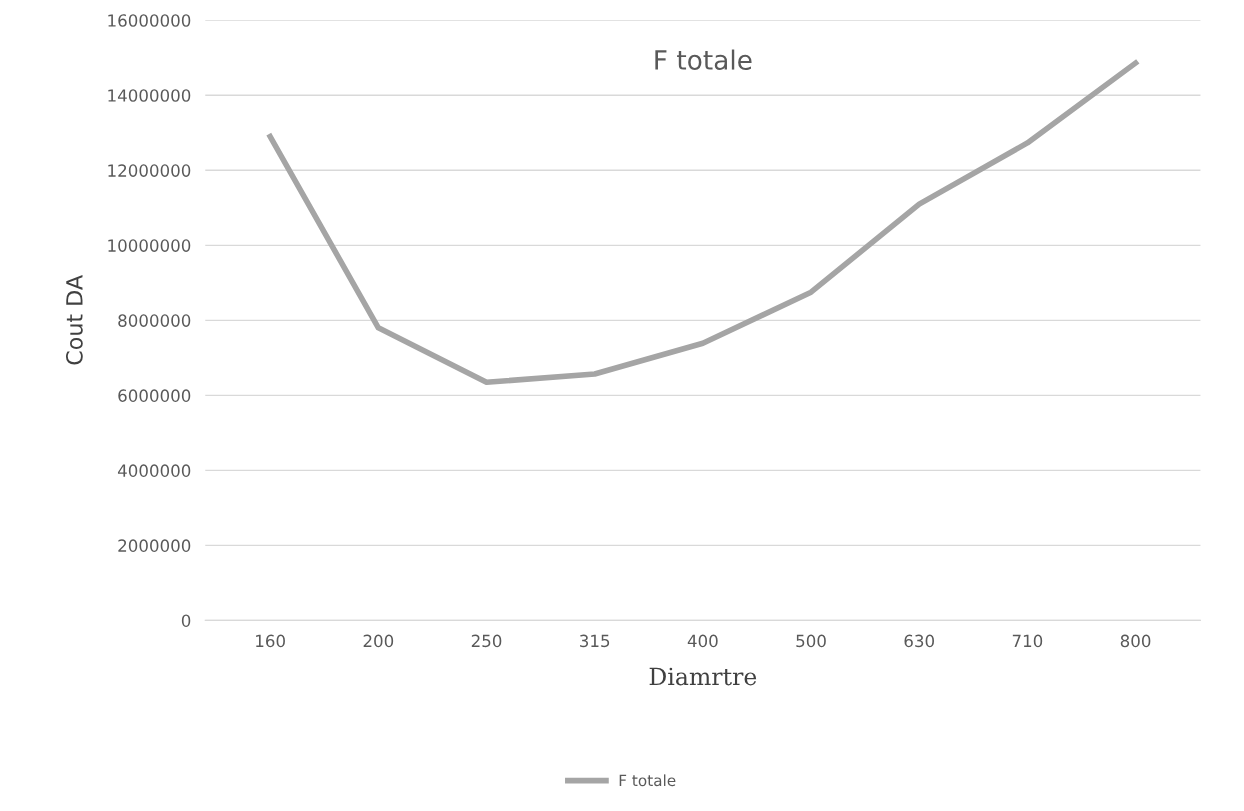 The height and width of the screenshot is (811, 1244). I want to click on x-tick-label: 500, so click(811, 641).